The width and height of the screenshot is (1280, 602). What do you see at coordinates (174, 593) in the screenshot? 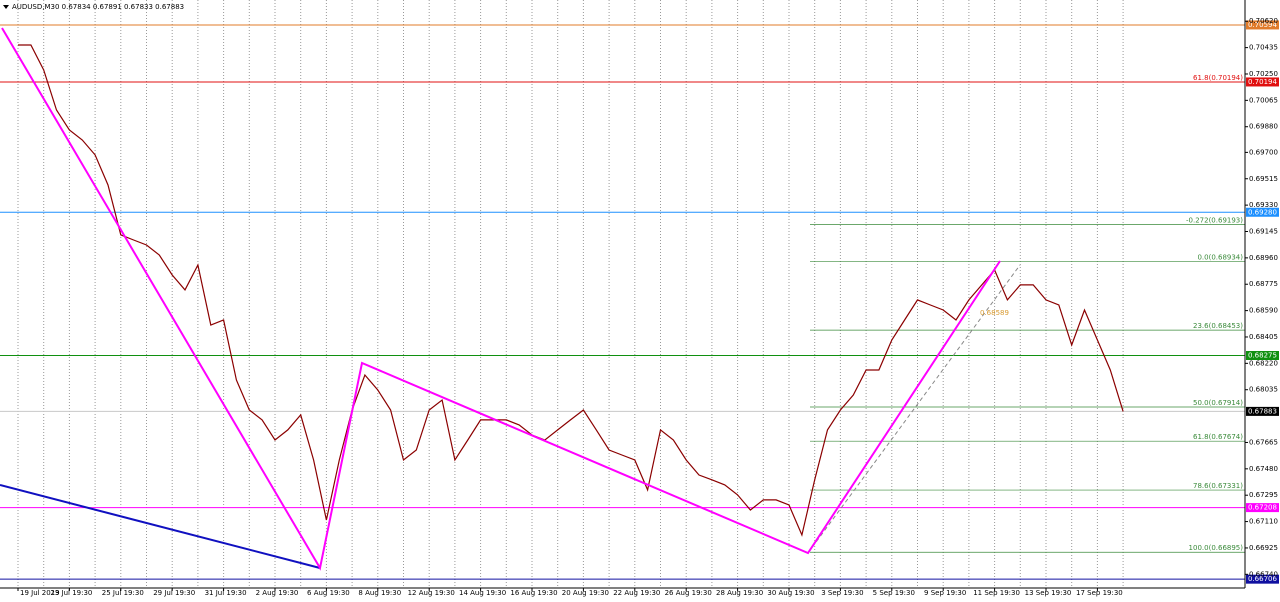
I see `x-tick-label: 29 Jul 19:30` at bounding box center [174, 593].